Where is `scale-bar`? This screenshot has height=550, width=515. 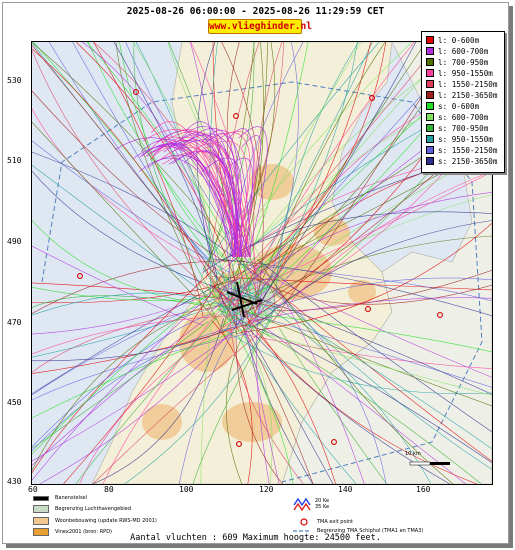 scale-bar is located at coordinates (429, 463).